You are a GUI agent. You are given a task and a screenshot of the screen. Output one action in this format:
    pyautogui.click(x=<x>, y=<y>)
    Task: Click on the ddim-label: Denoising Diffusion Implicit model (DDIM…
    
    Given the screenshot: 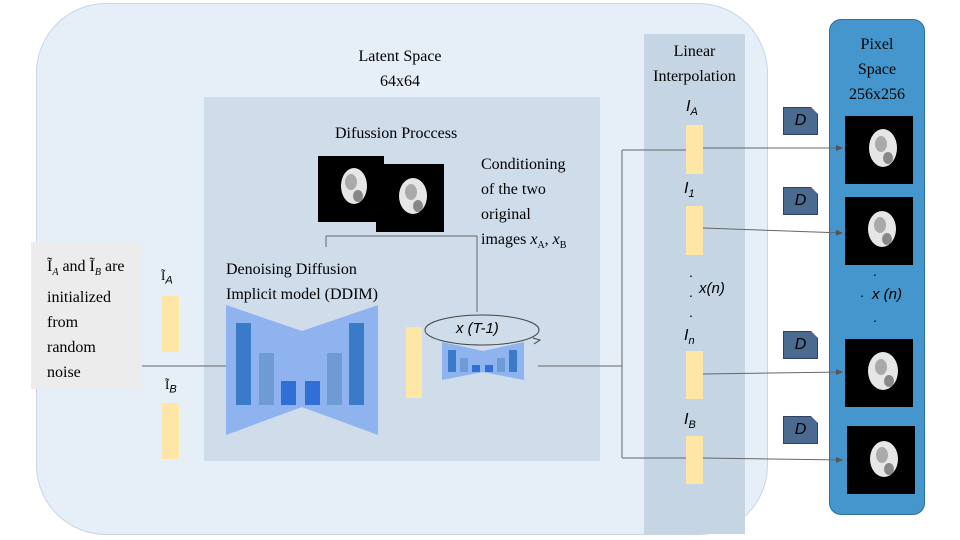 What is the action you would take?
    pyautogui.click(x=302, y=282)
    